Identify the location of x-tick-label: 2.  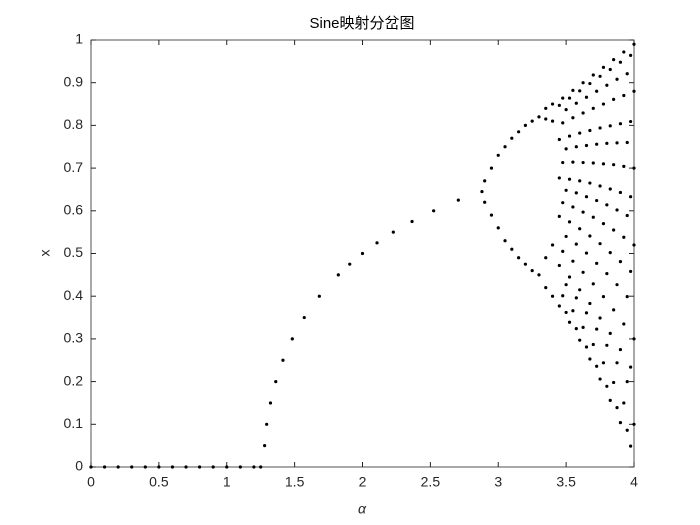
(363, 482).